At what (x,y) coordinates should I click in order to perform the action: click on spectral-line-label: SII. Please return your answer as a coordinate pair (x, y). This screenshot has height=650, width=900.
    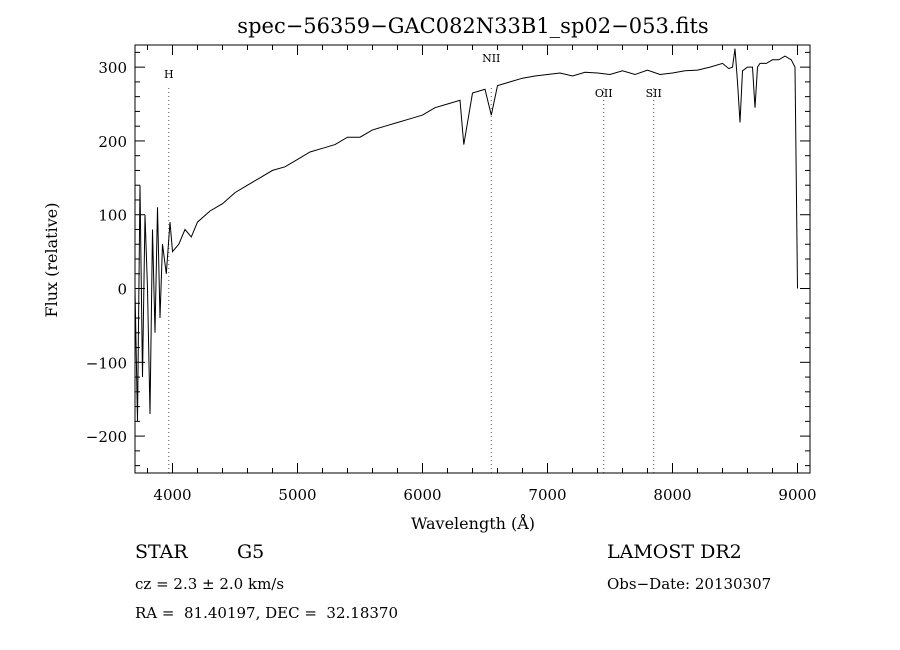
    Looking at the image, I should click on (654, 93).